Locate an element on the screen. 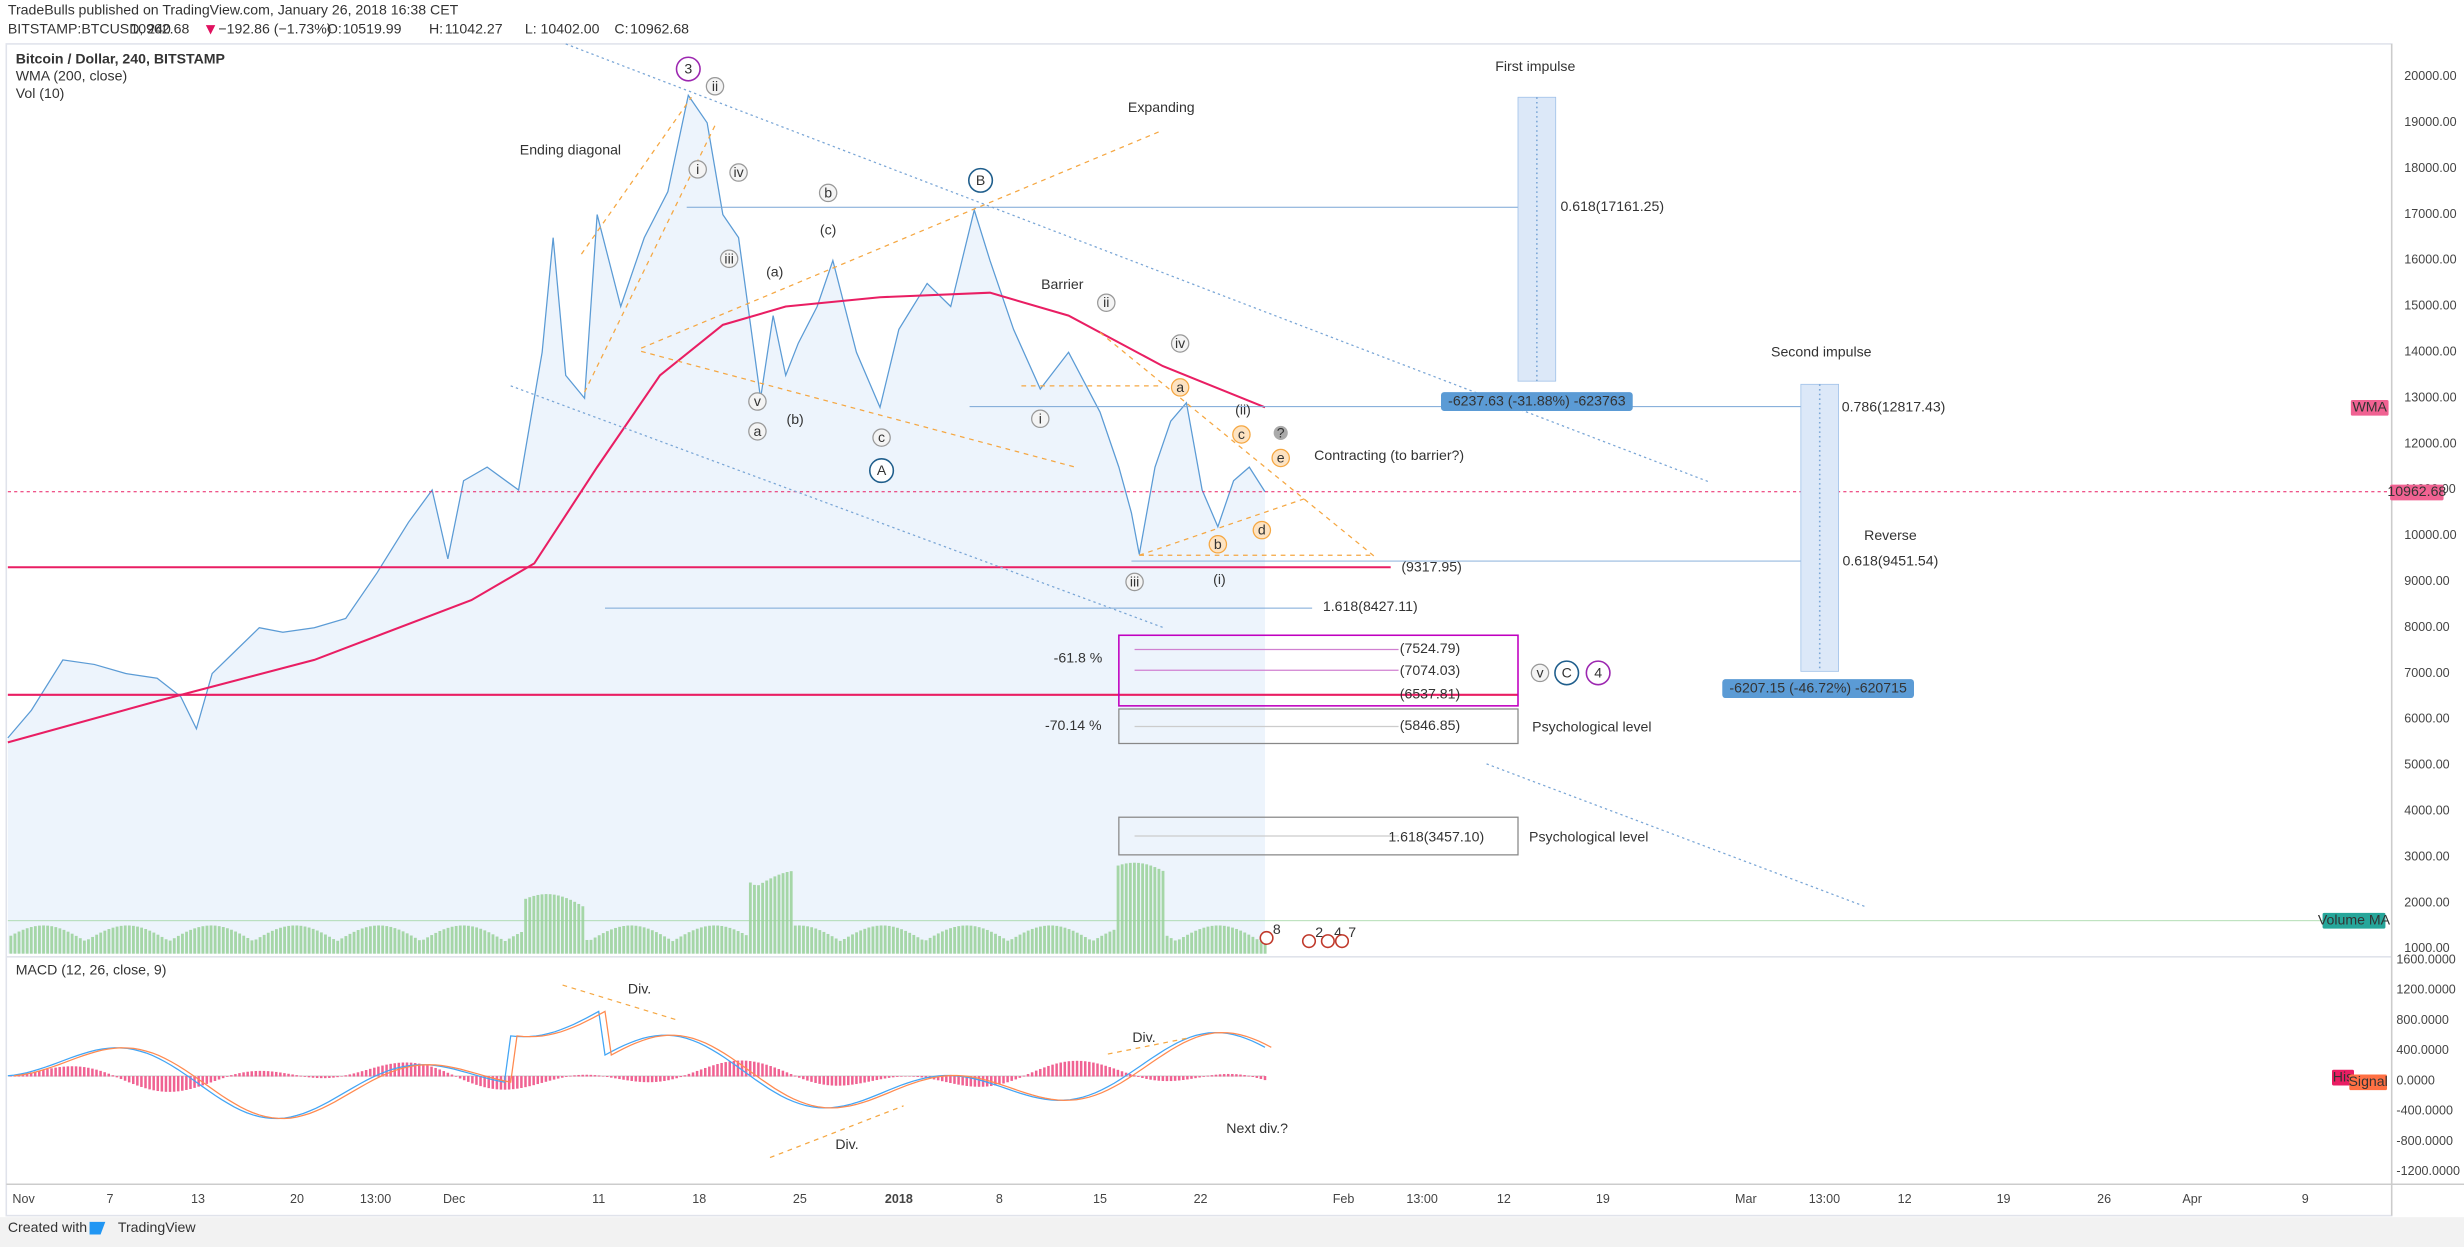  tv-logo is located at coordinates (97, 1228).